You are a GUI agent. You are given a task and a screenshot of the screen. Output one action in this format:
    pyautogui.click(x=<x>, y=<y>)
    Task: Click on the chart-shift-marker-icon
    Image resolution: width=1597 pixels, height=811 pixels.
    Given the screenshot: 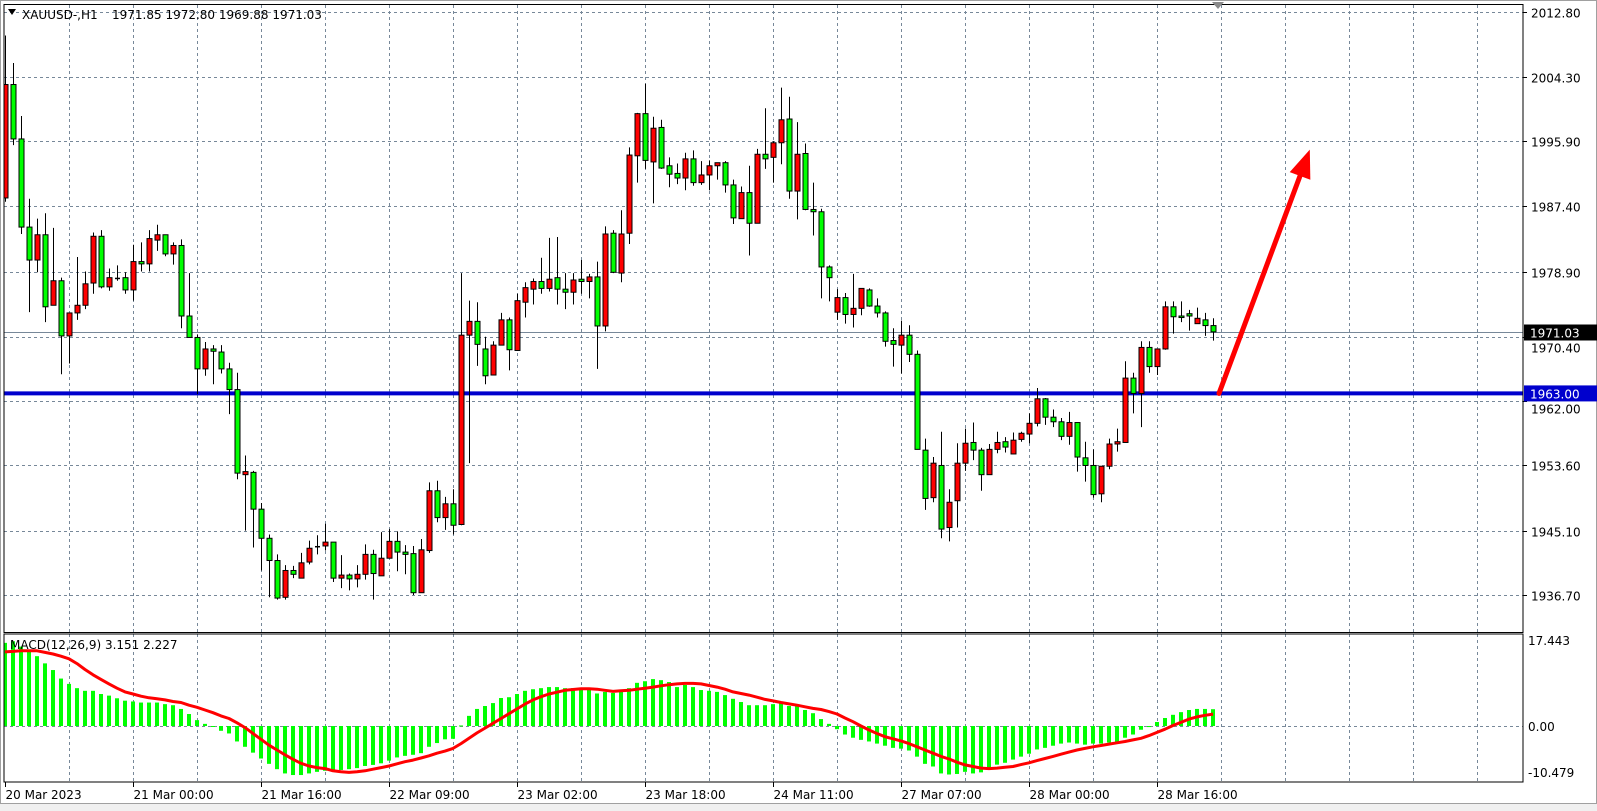 What is the action you would take?
    pyautogui.click(x=1218, y=5)
    